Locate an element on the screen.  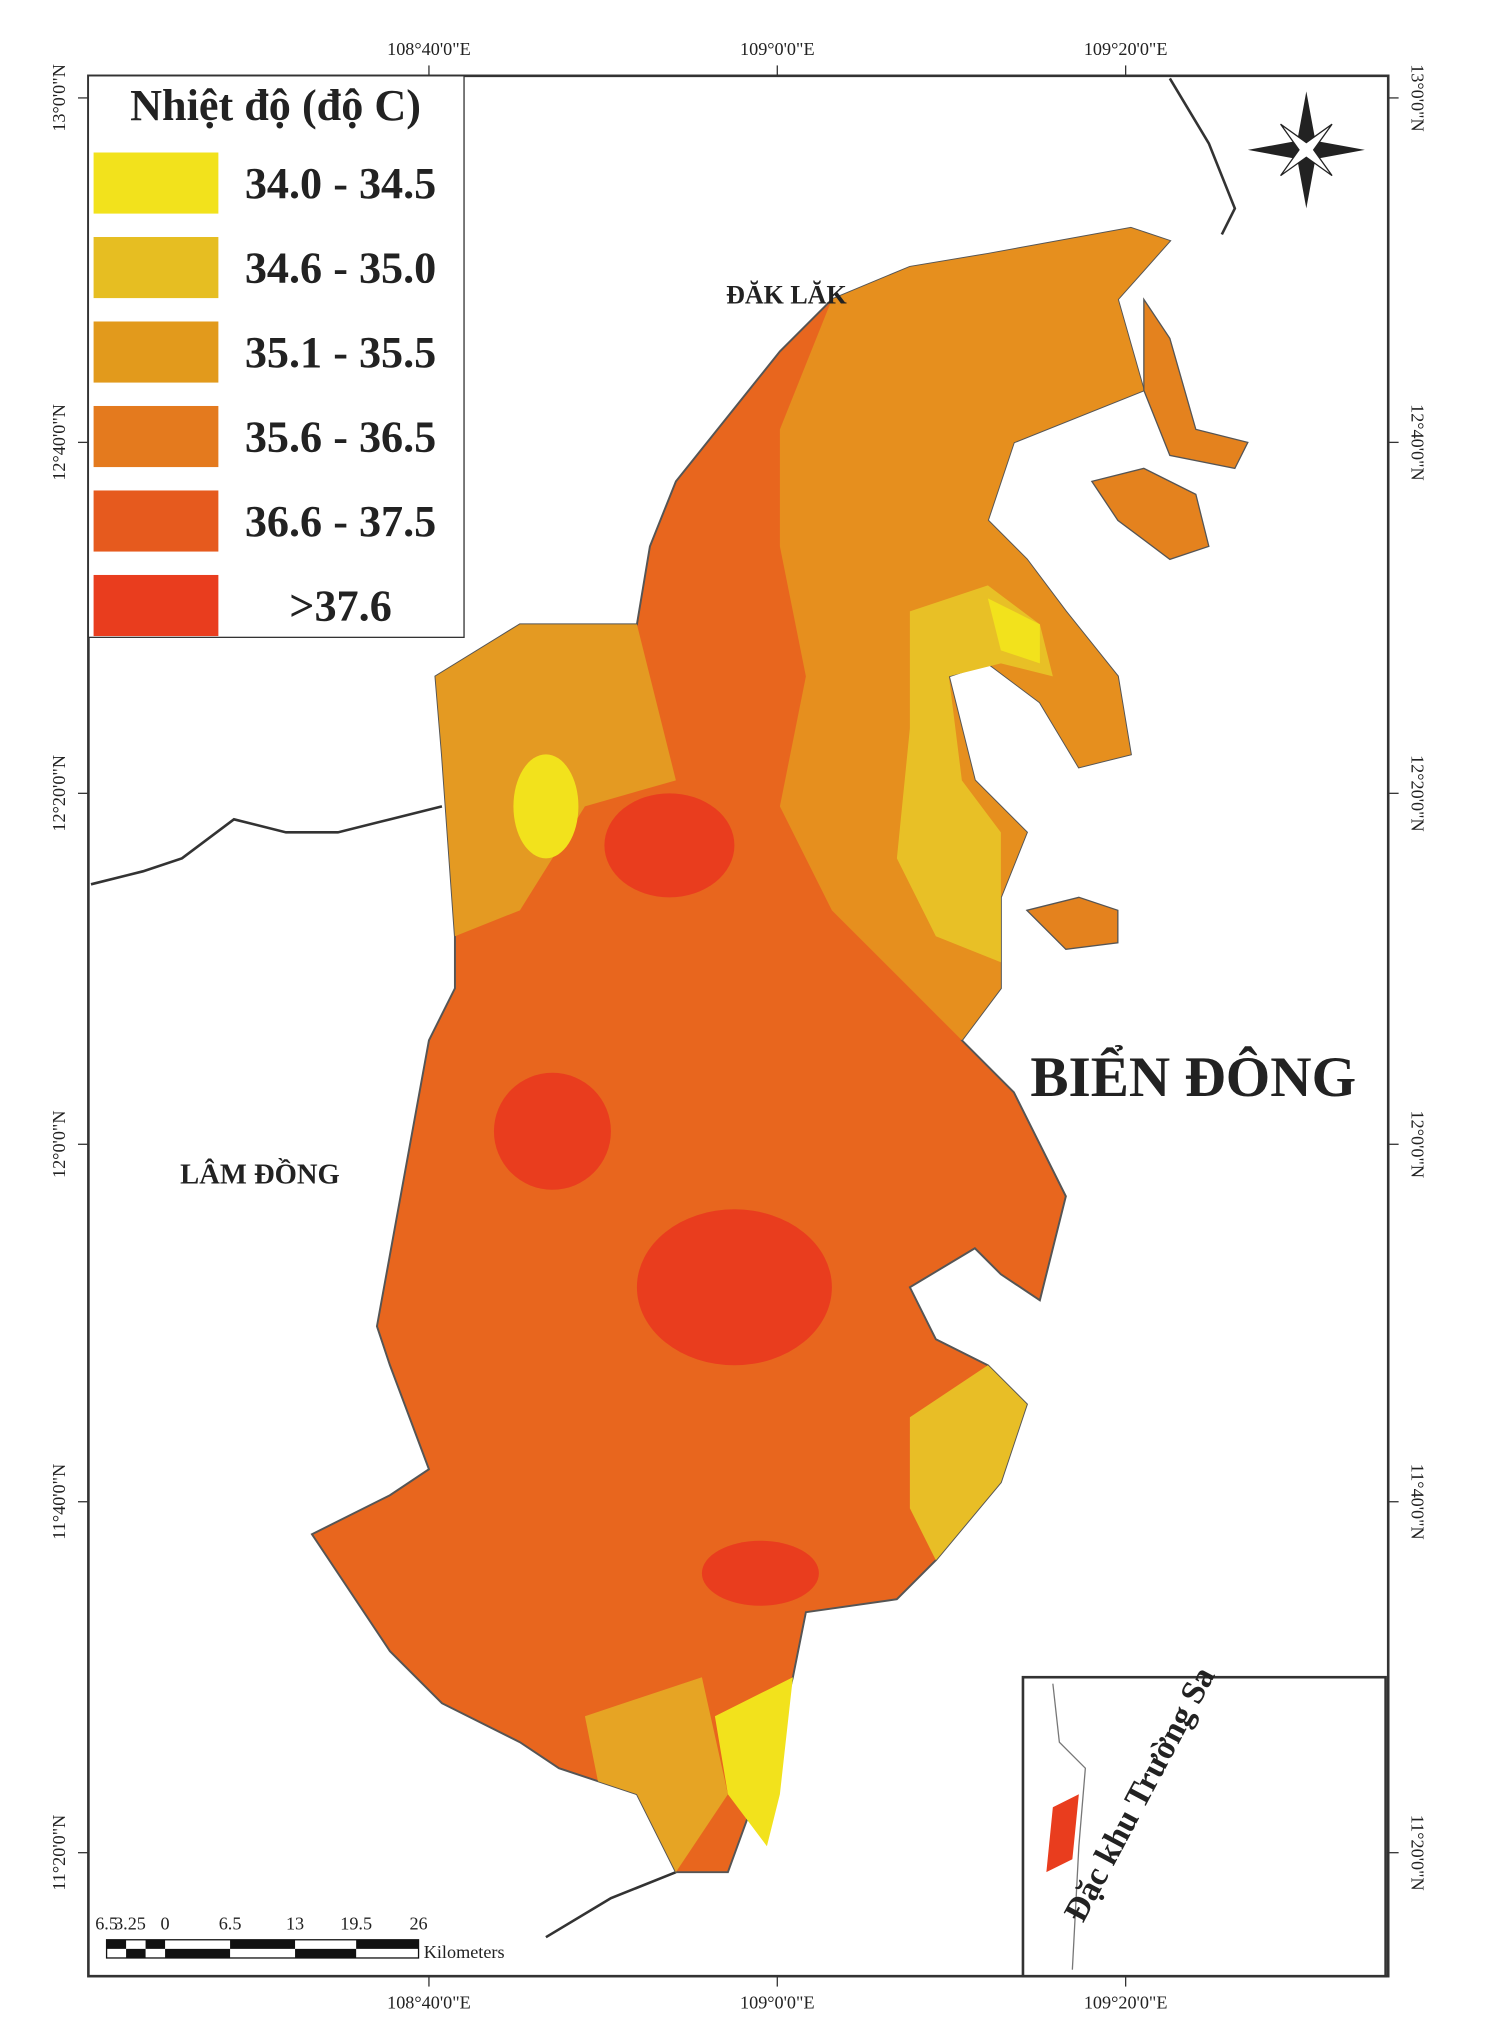
inset-area is located at coordinates (1062, 1833).